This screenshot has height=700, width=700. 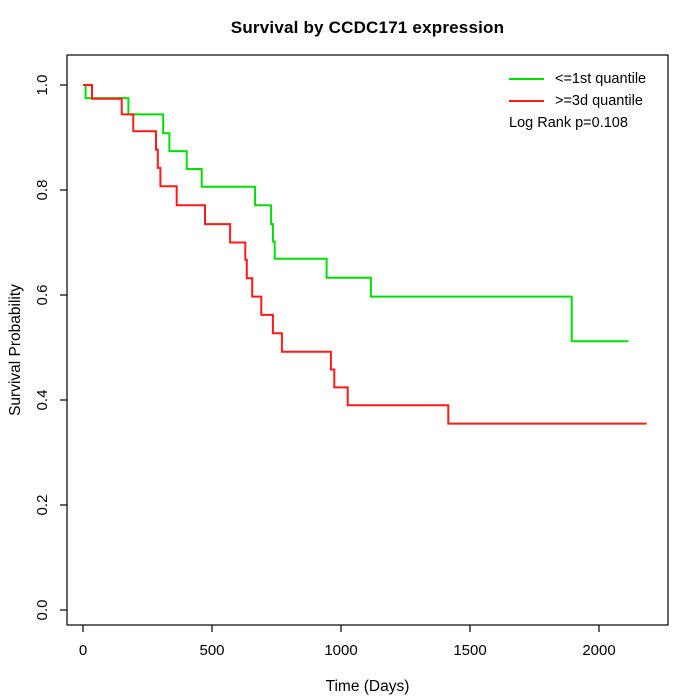 I want to click on y-tick-label: 0.4, so click(x=42, y=400).